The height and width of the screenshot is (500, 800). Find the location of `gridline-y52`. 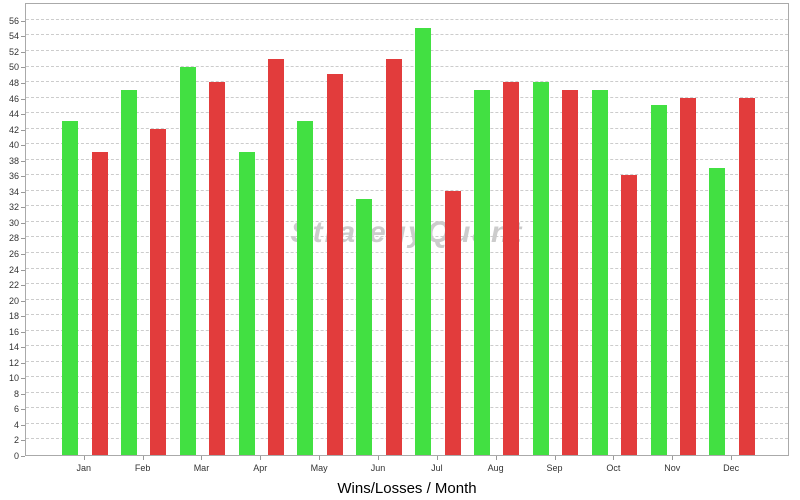

gridline-y52 is located at coordinates (407, 50).